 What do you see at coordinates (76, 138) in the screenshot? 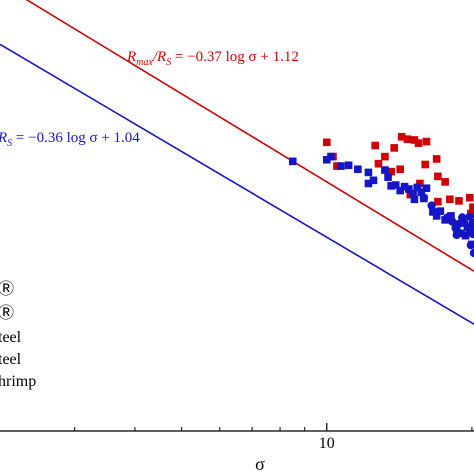
I see `blue-eq-rhs: = −0.36 log σ + 1.04` at bounding box center [76, 138].